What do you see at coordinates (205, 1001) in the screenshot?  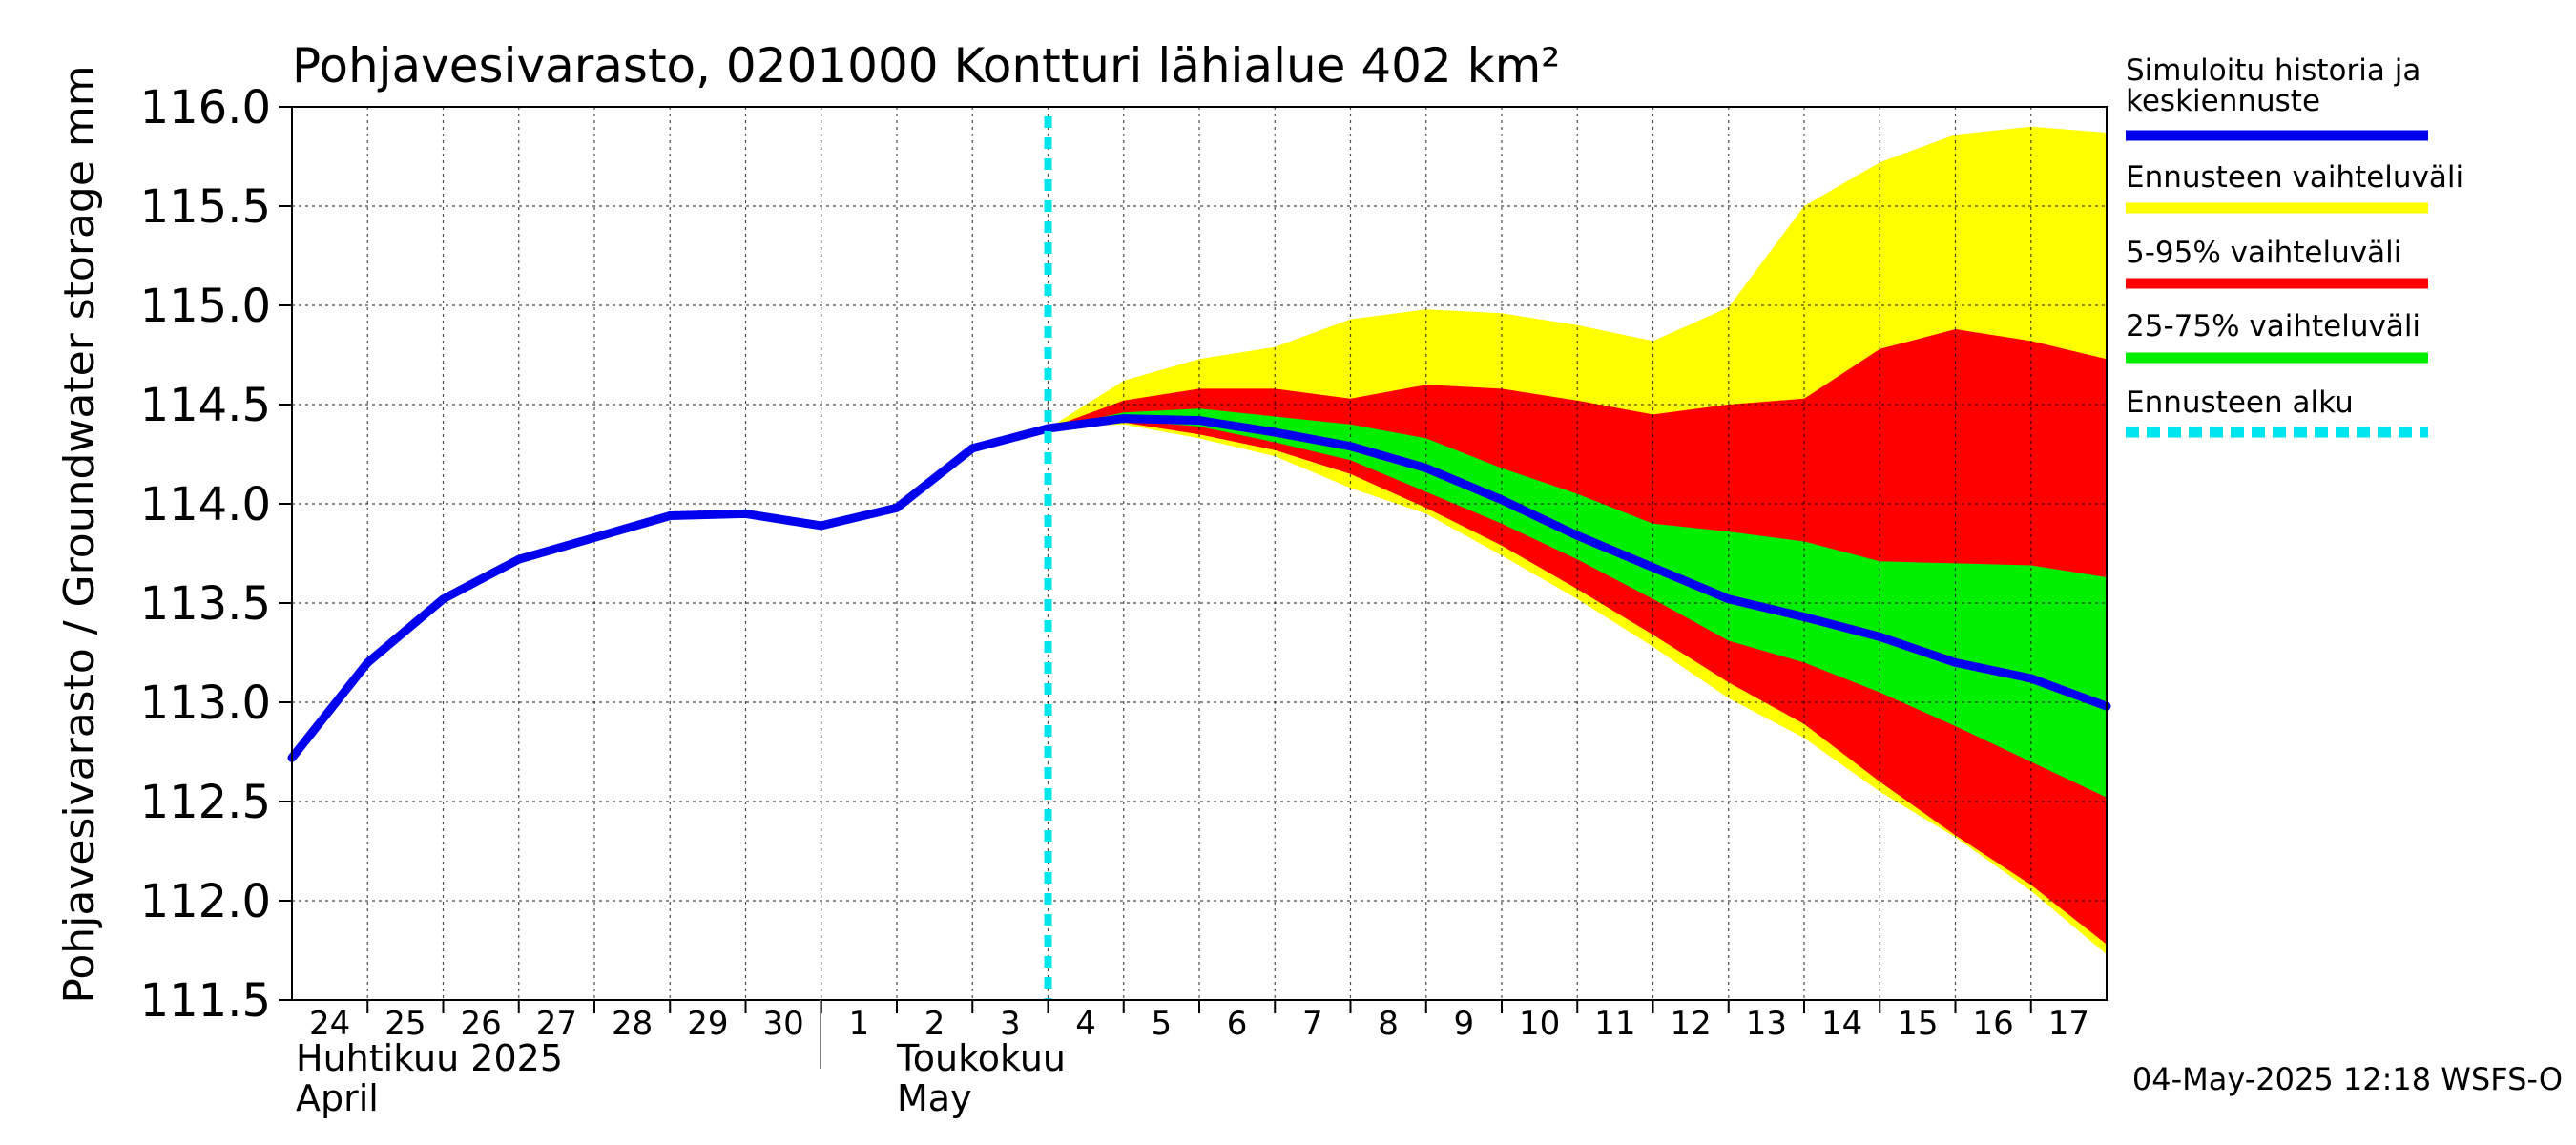 I see `ytick-label-9: 111.5` at bounding box center [205, 1001].